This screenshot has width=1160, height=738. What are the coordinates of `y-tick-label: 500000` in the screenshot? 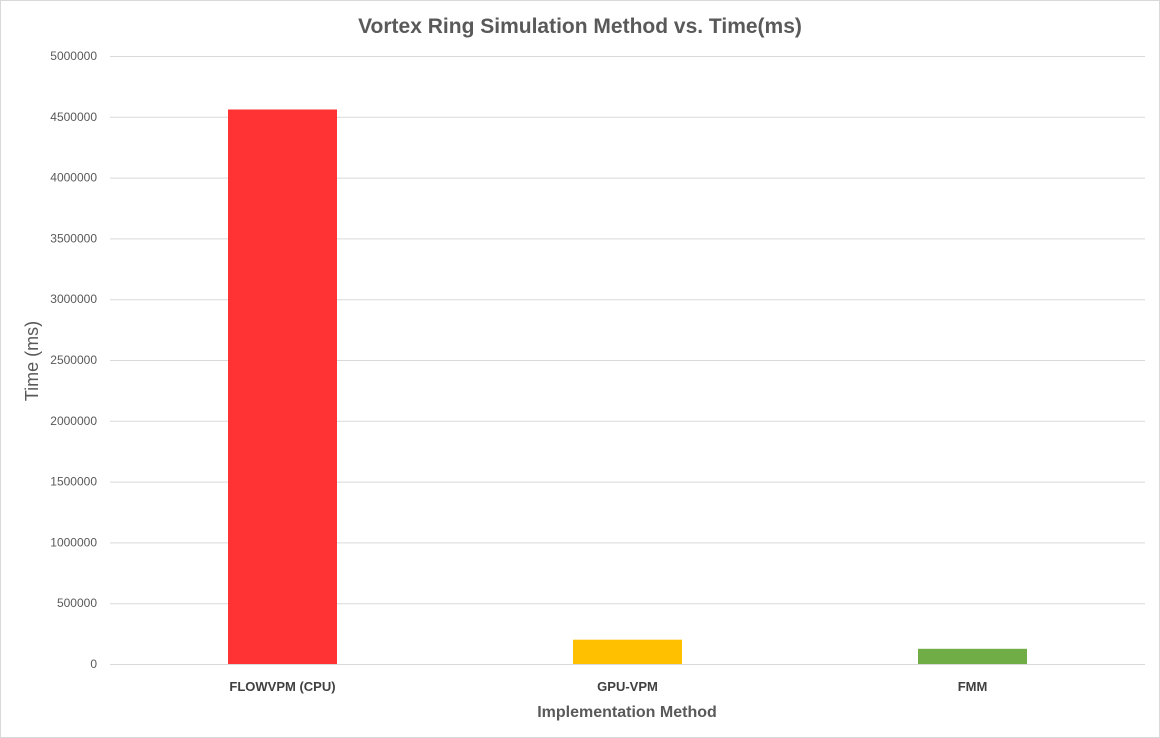 It's located at (77, 603).